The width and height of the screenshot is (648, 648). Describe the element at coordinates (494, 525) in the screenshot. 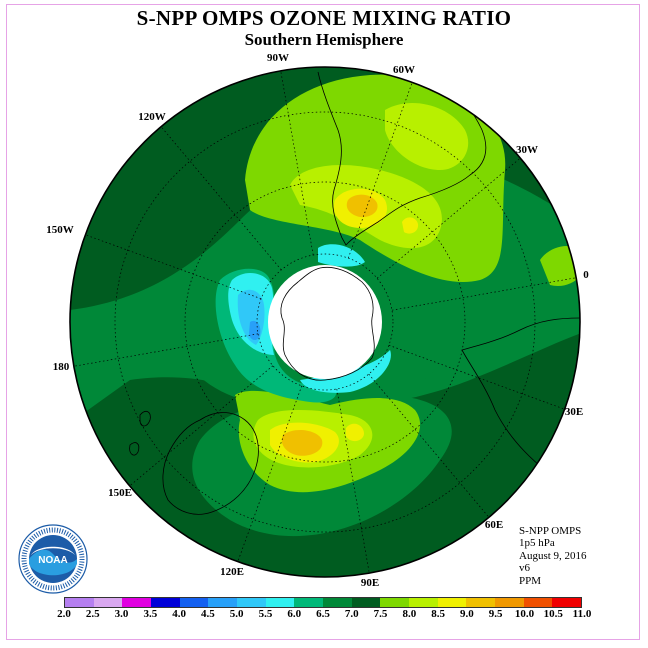

I see `meridian-label: 60E` at that location.